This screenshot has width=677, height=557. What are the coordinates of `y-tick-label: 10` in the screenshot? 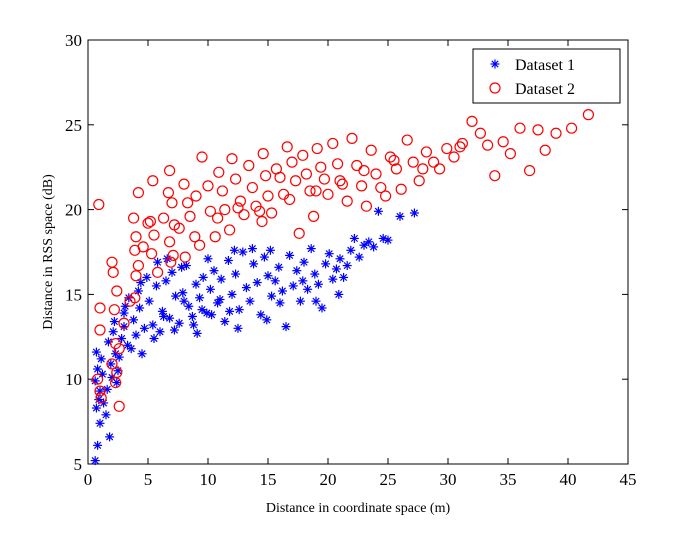 It's located at (73, 379).